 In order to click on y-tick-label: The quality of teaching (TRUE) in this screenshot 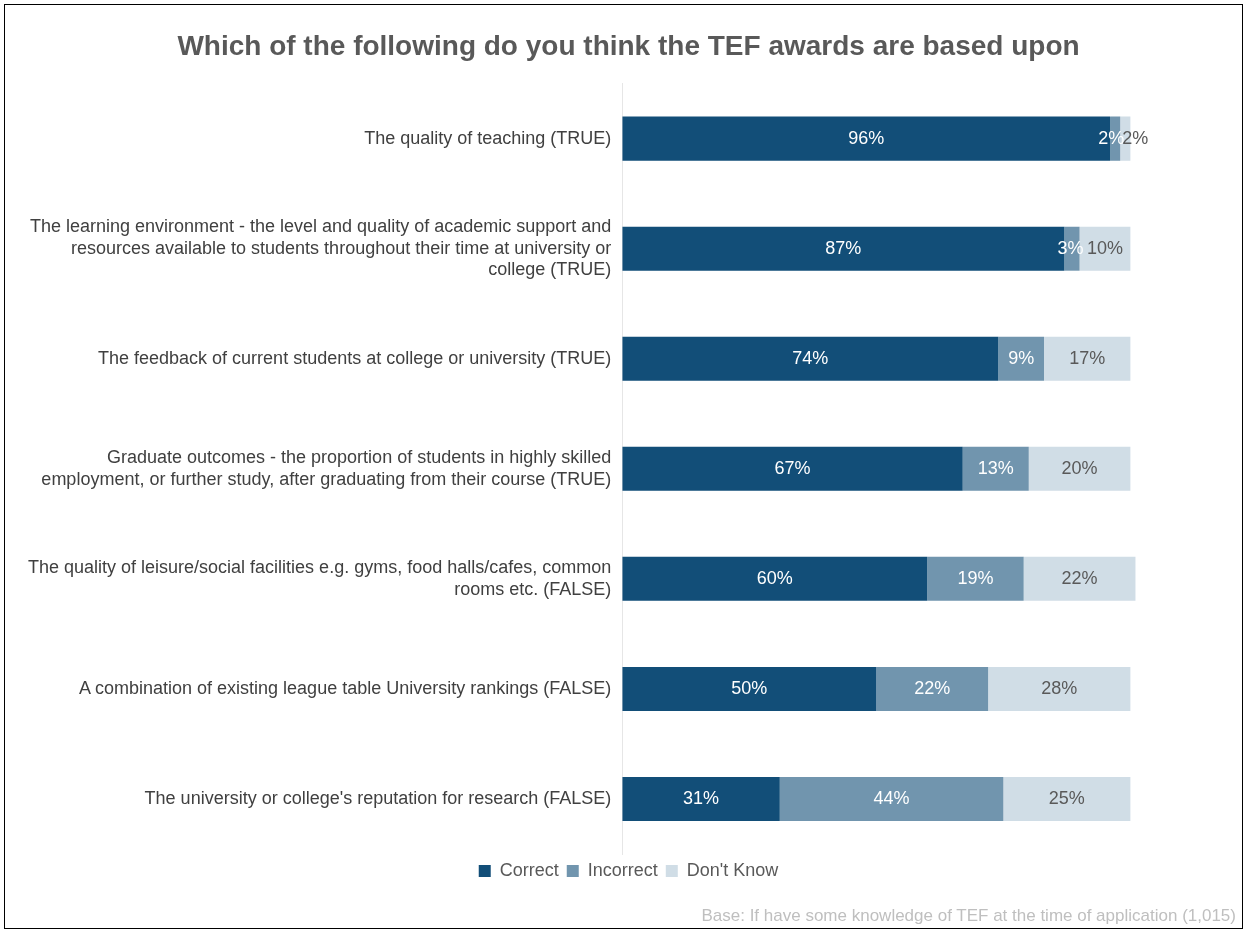, I will do `click(488, 137)`.